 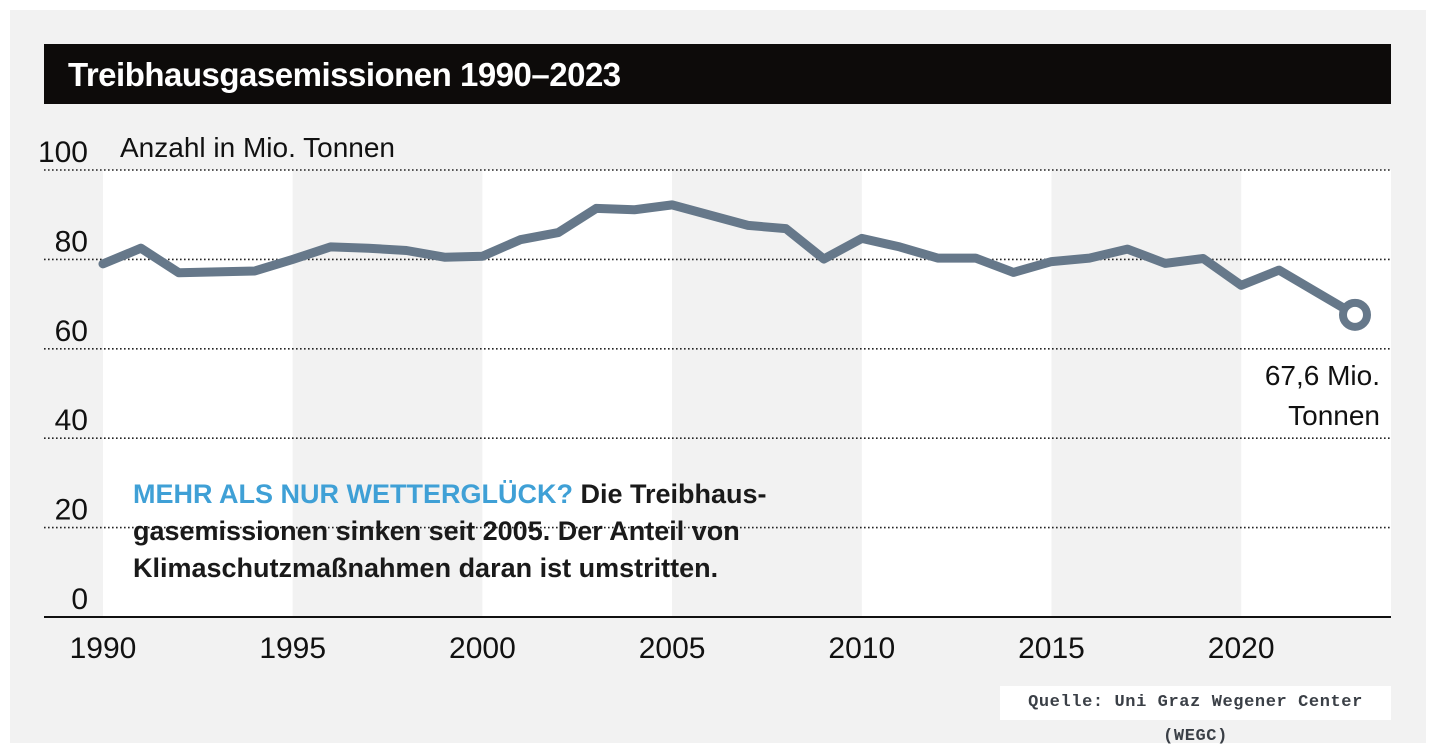 I want to click on x-tick-label-2000: 2000, so click(x=482, y=648).